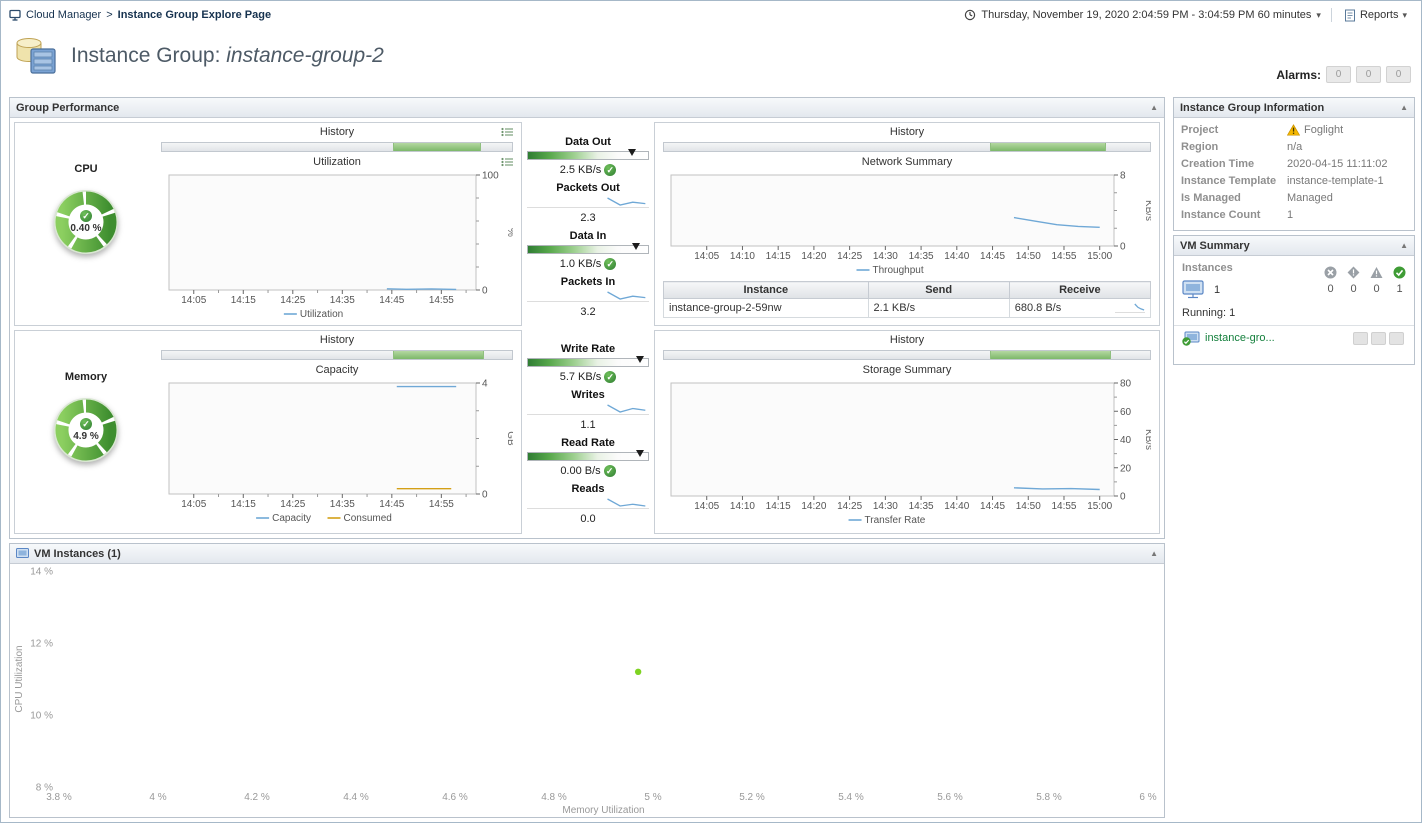  I want to click on svg-text: Throughput, so click(898, 270).